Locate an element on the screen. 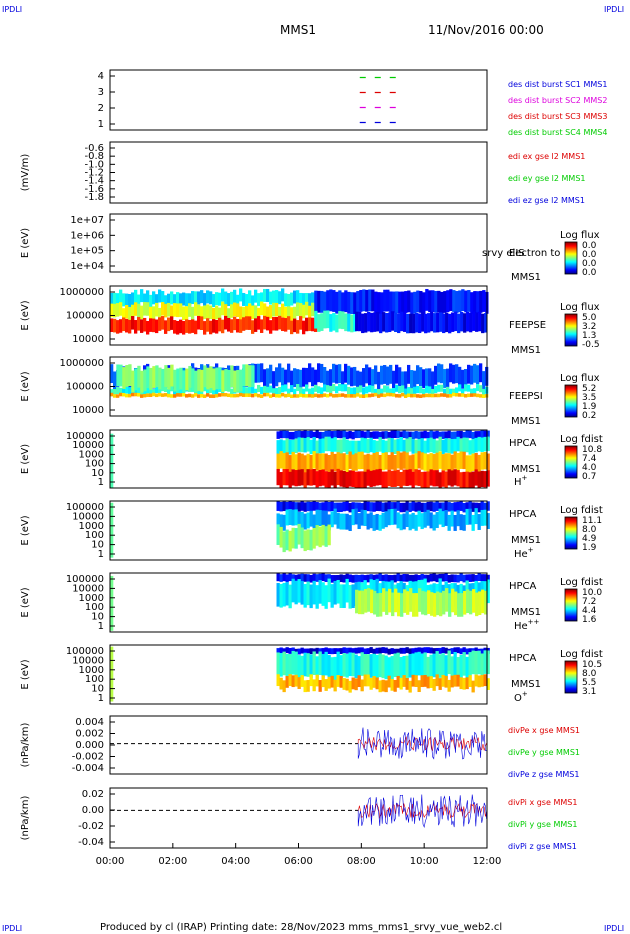 This screenshot has height=934, width=630. ytick-label: -0.004 is located at coordinates (88, 768).